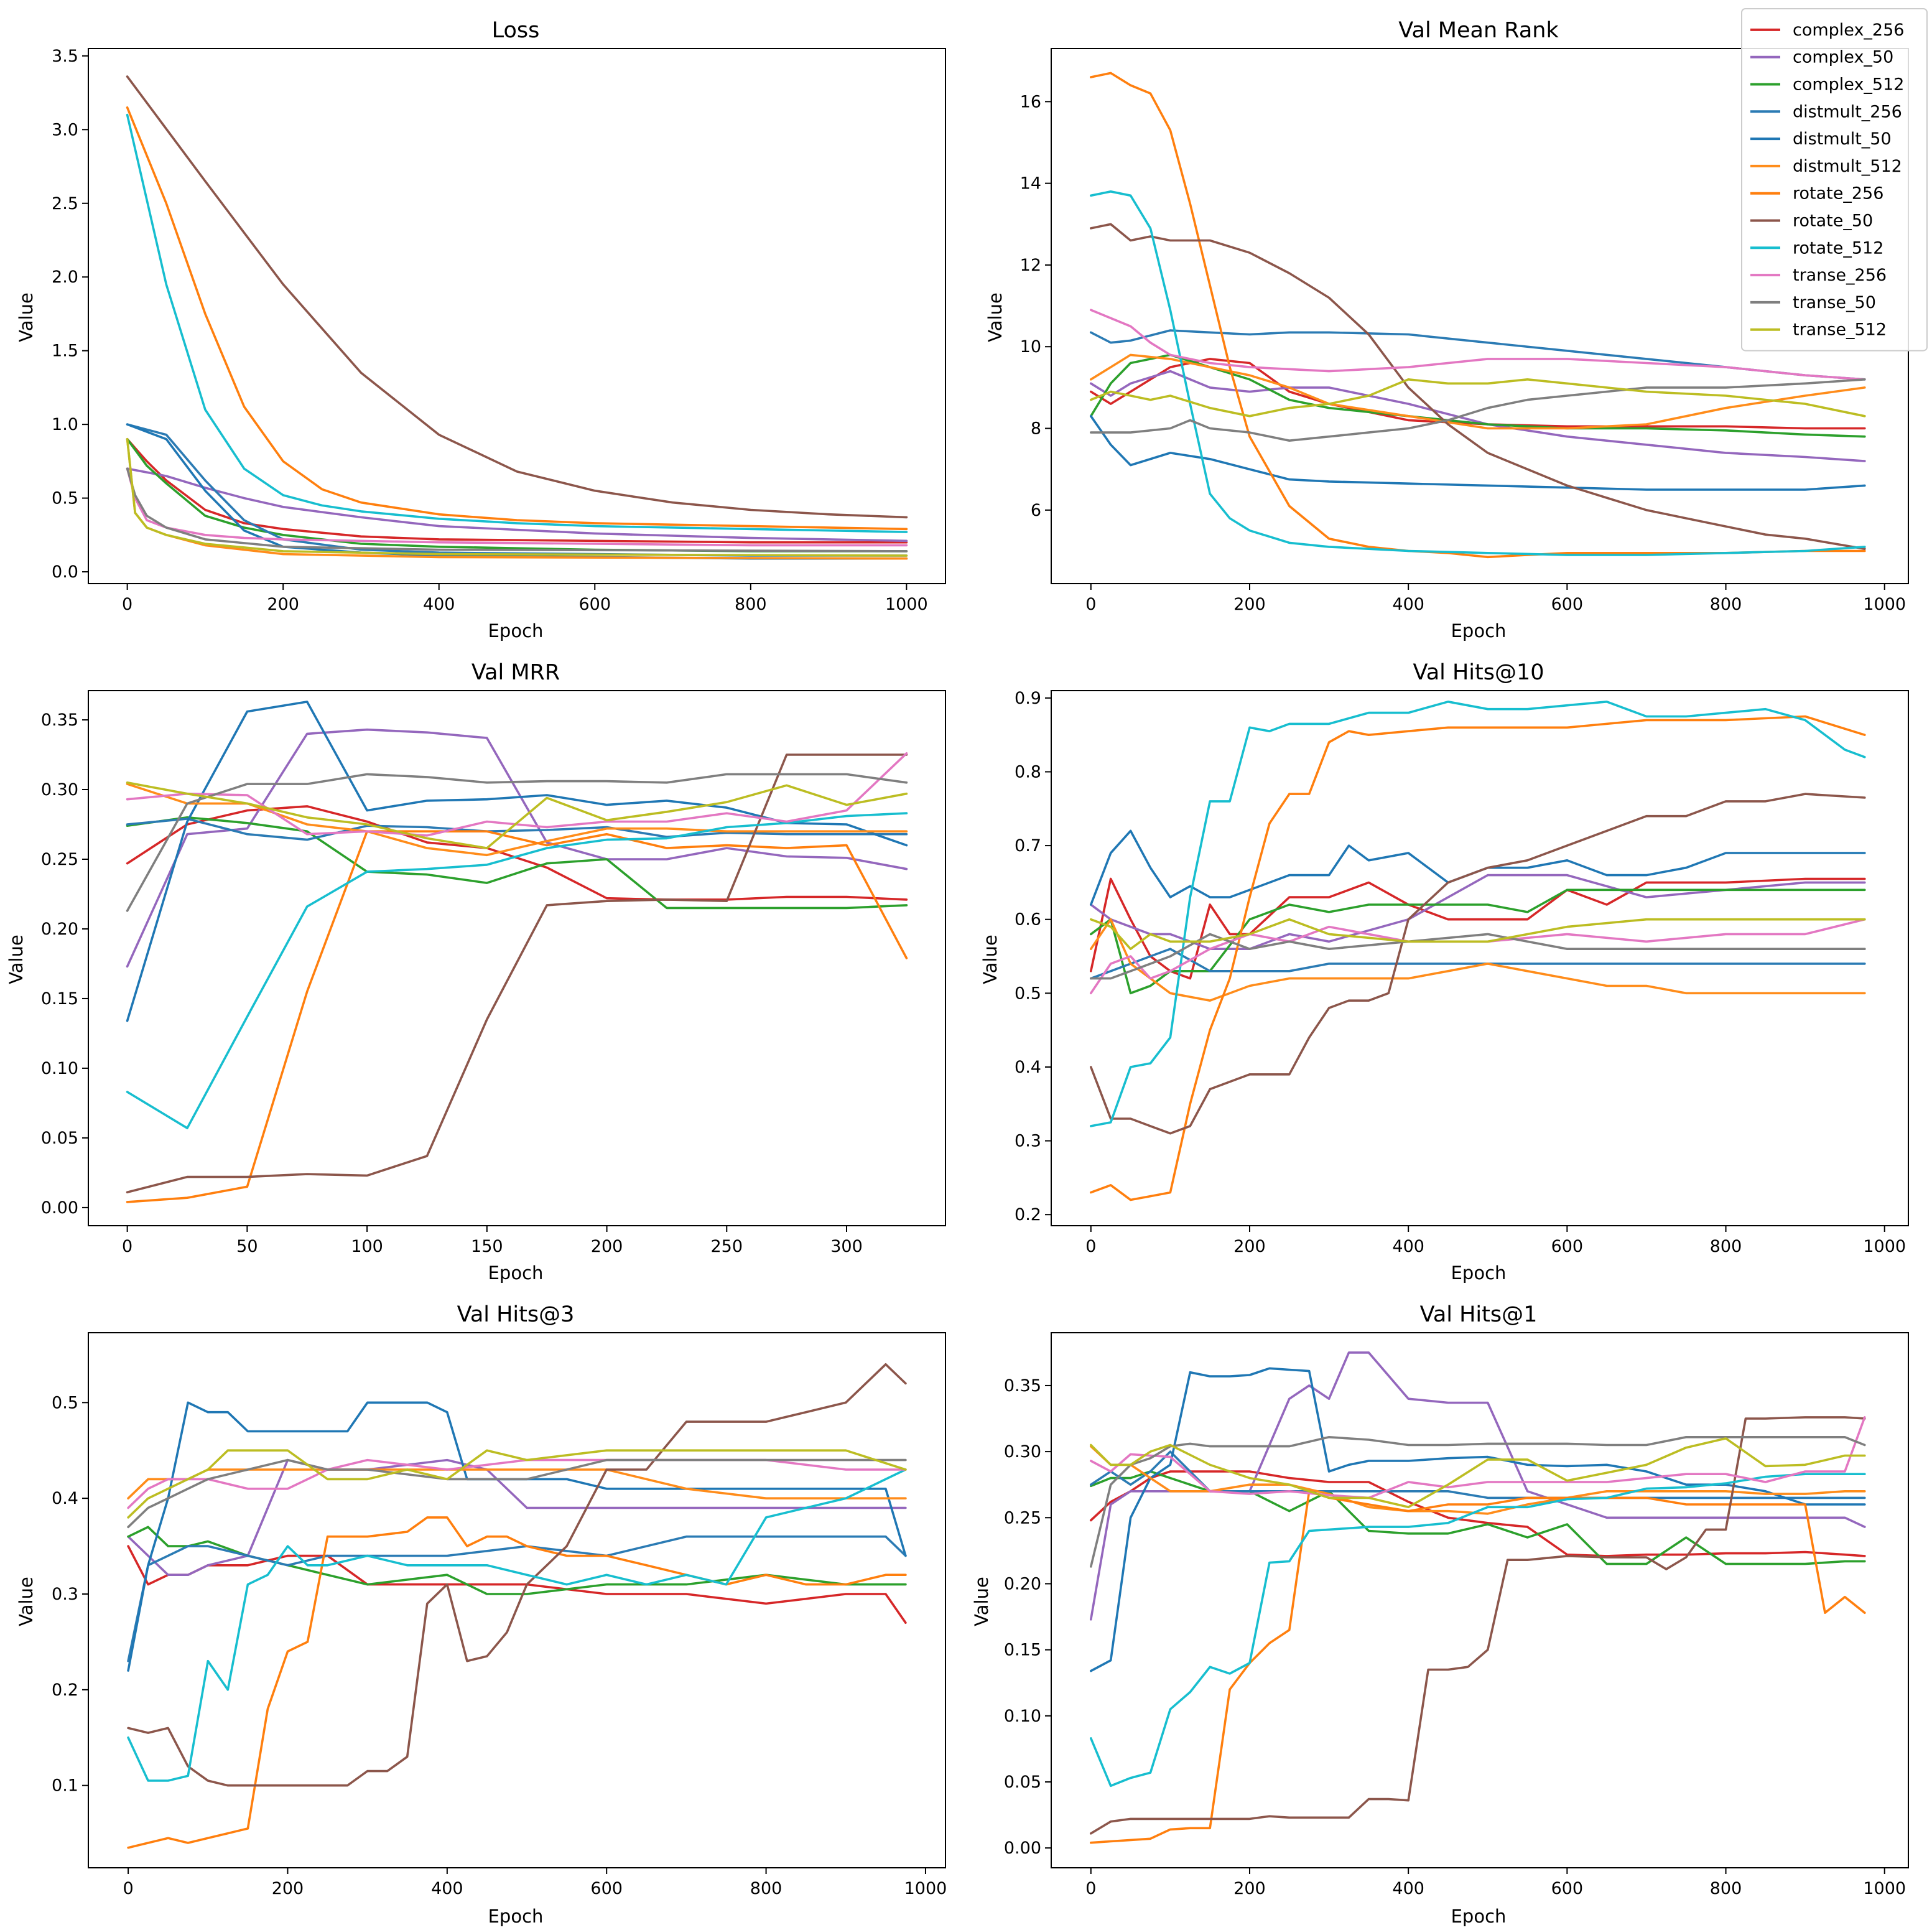 This screenshot has width=1932, height=1930. What do you see at coordinates (1848, 85) in the screenshot?
I see `legend-label: complex_512` at bounding box center [1848, 85].